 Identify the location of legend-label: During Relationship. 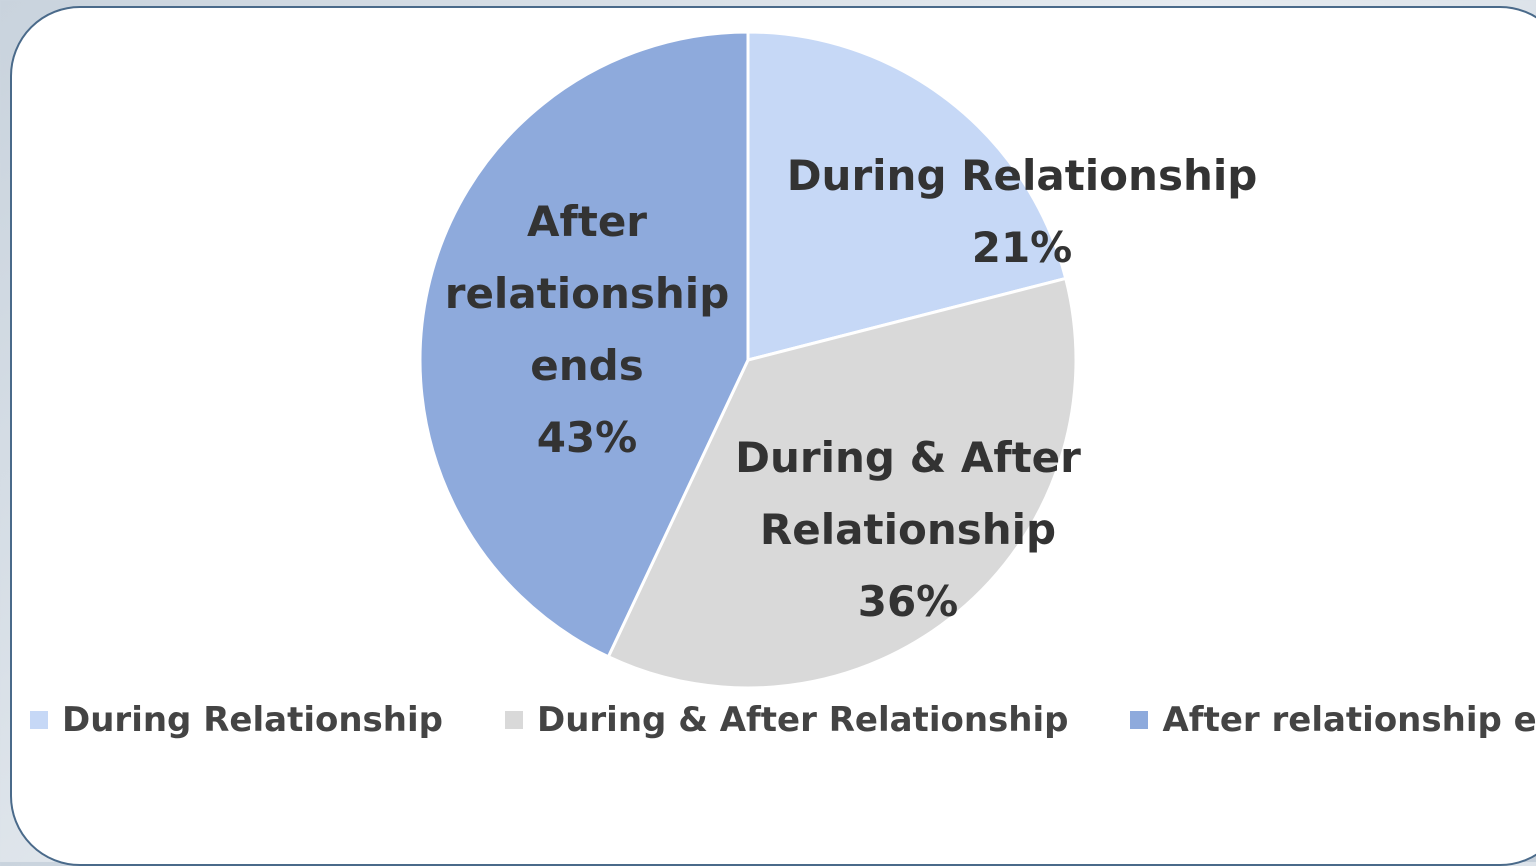
(252, 720).